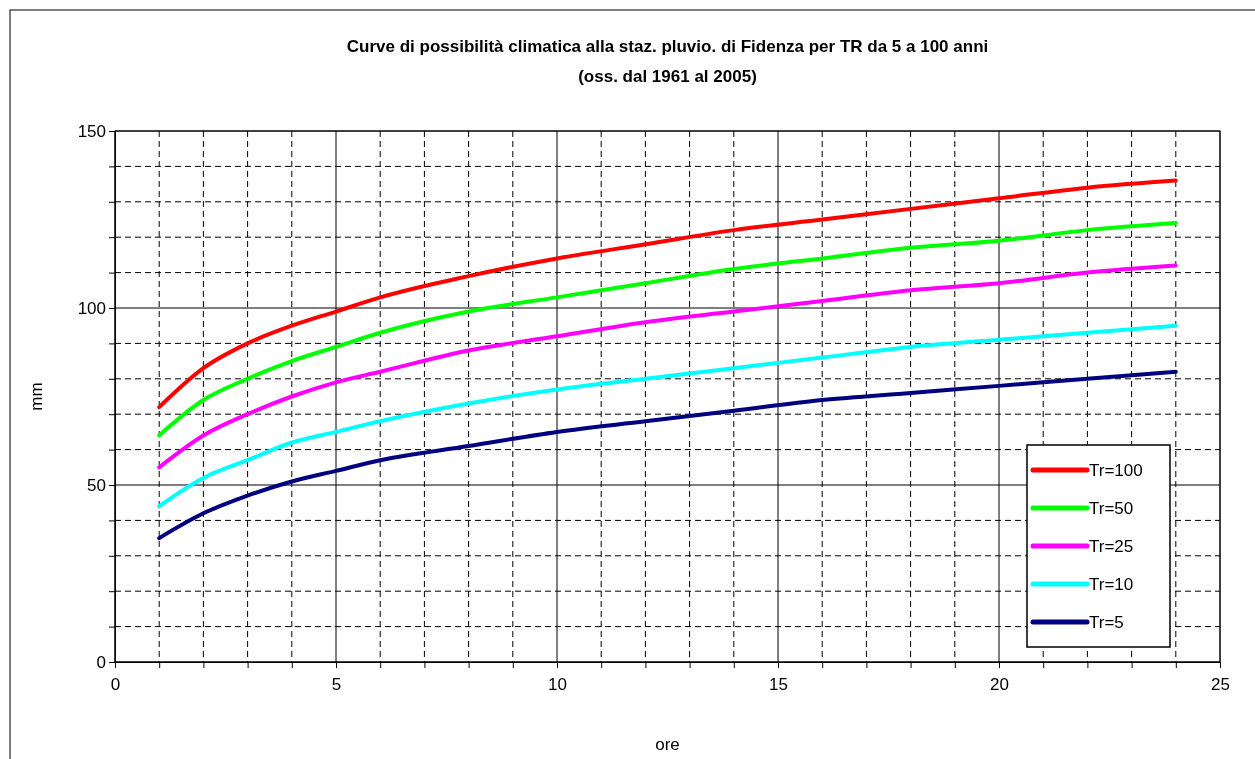  I want to click on x-axis-title: ore, so click(667, 744).